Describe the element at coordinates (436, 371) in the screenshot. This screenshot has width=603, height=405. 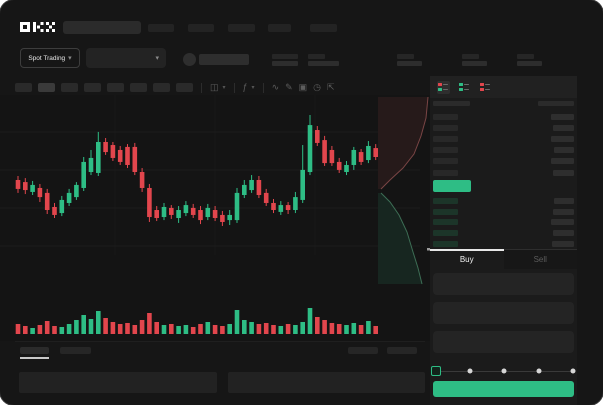
I see `slider-handle` at that location.